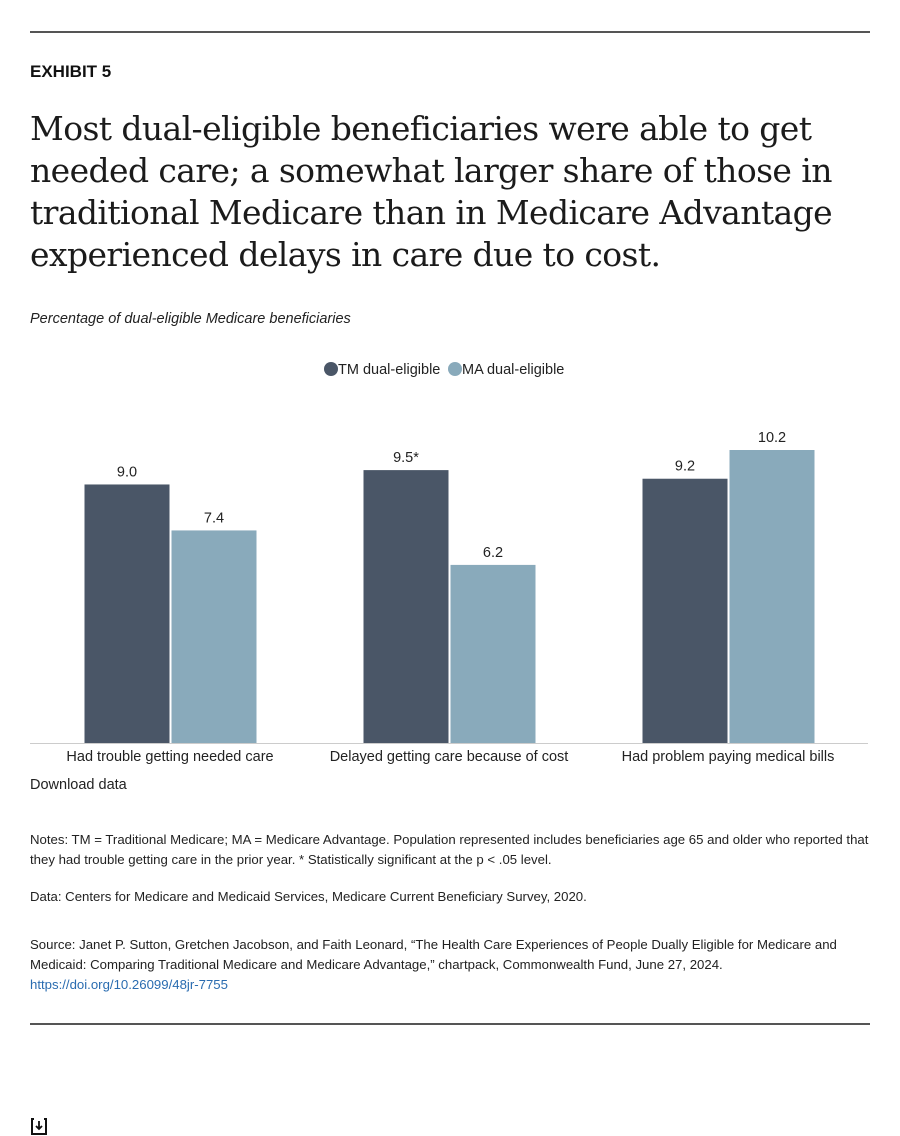  I want to click on data-label-1-0: 9.5*, so click(406, 458).